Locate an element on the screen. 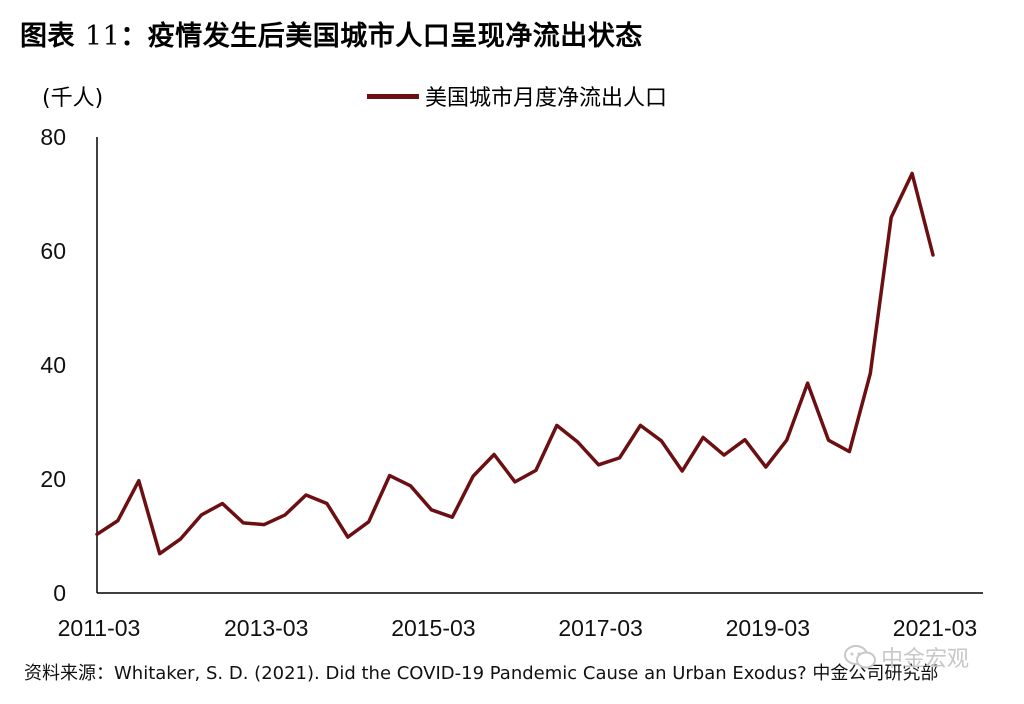  y-tick-label: 0 is located at coordinates (59, 593).